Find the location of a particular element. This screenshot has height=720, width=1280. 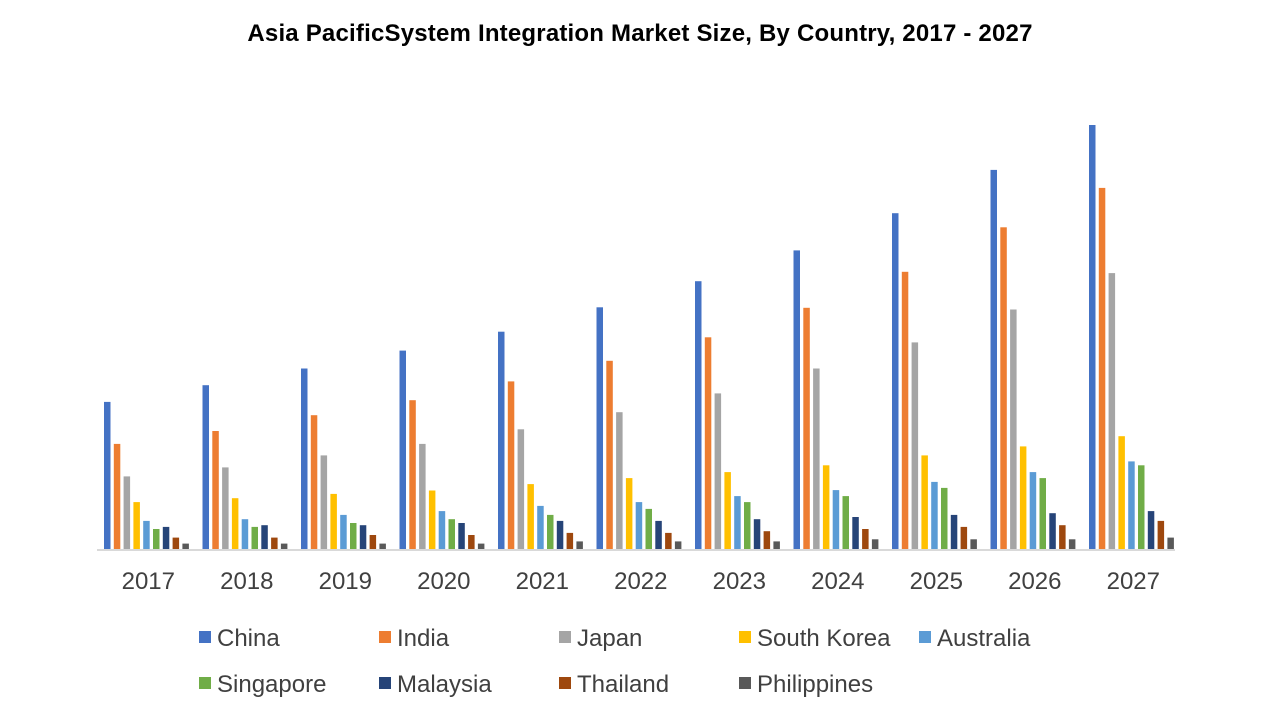

x-tick-label-2027: 2027 is located at coordinates (1133, 581).